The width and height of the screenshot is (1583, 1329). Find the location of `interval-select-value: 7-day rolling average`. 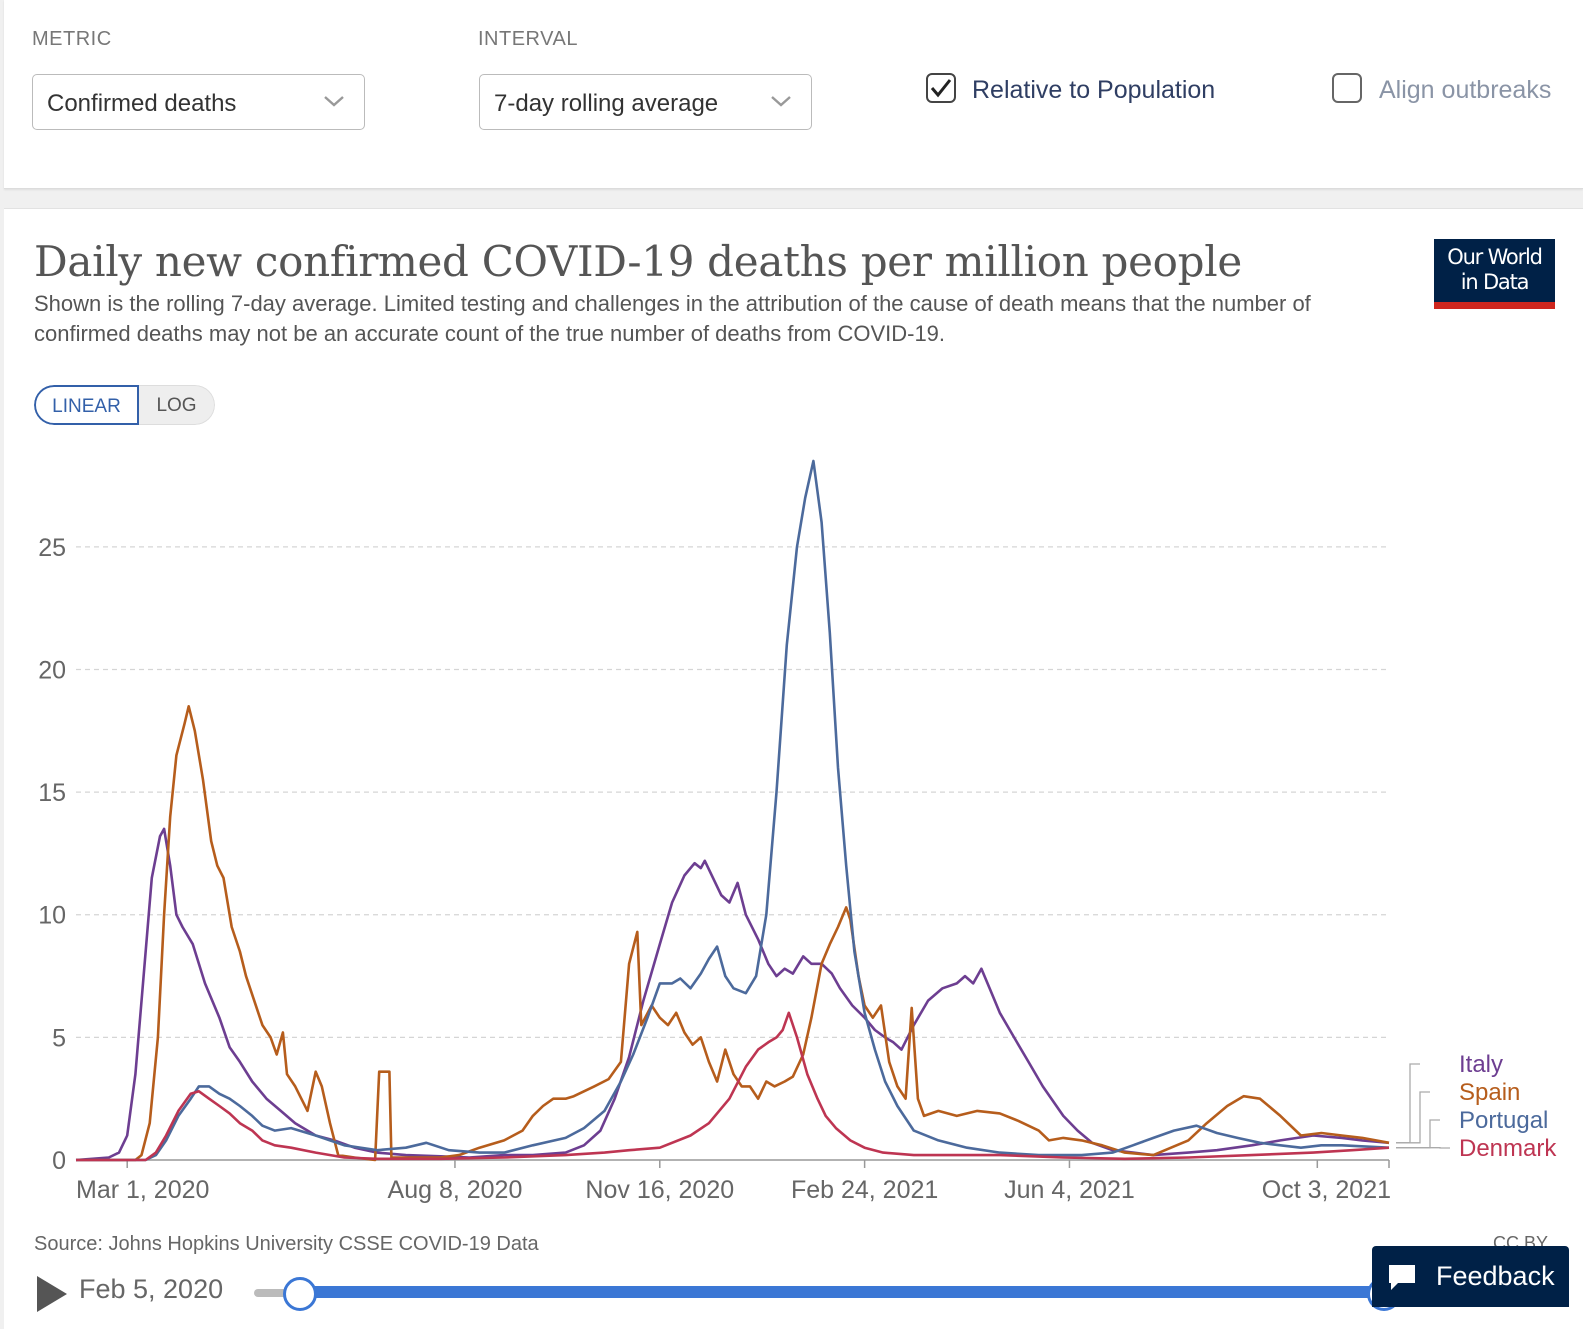

interval-select-value: 7-day rolling average is located at coordinates (606, 104).